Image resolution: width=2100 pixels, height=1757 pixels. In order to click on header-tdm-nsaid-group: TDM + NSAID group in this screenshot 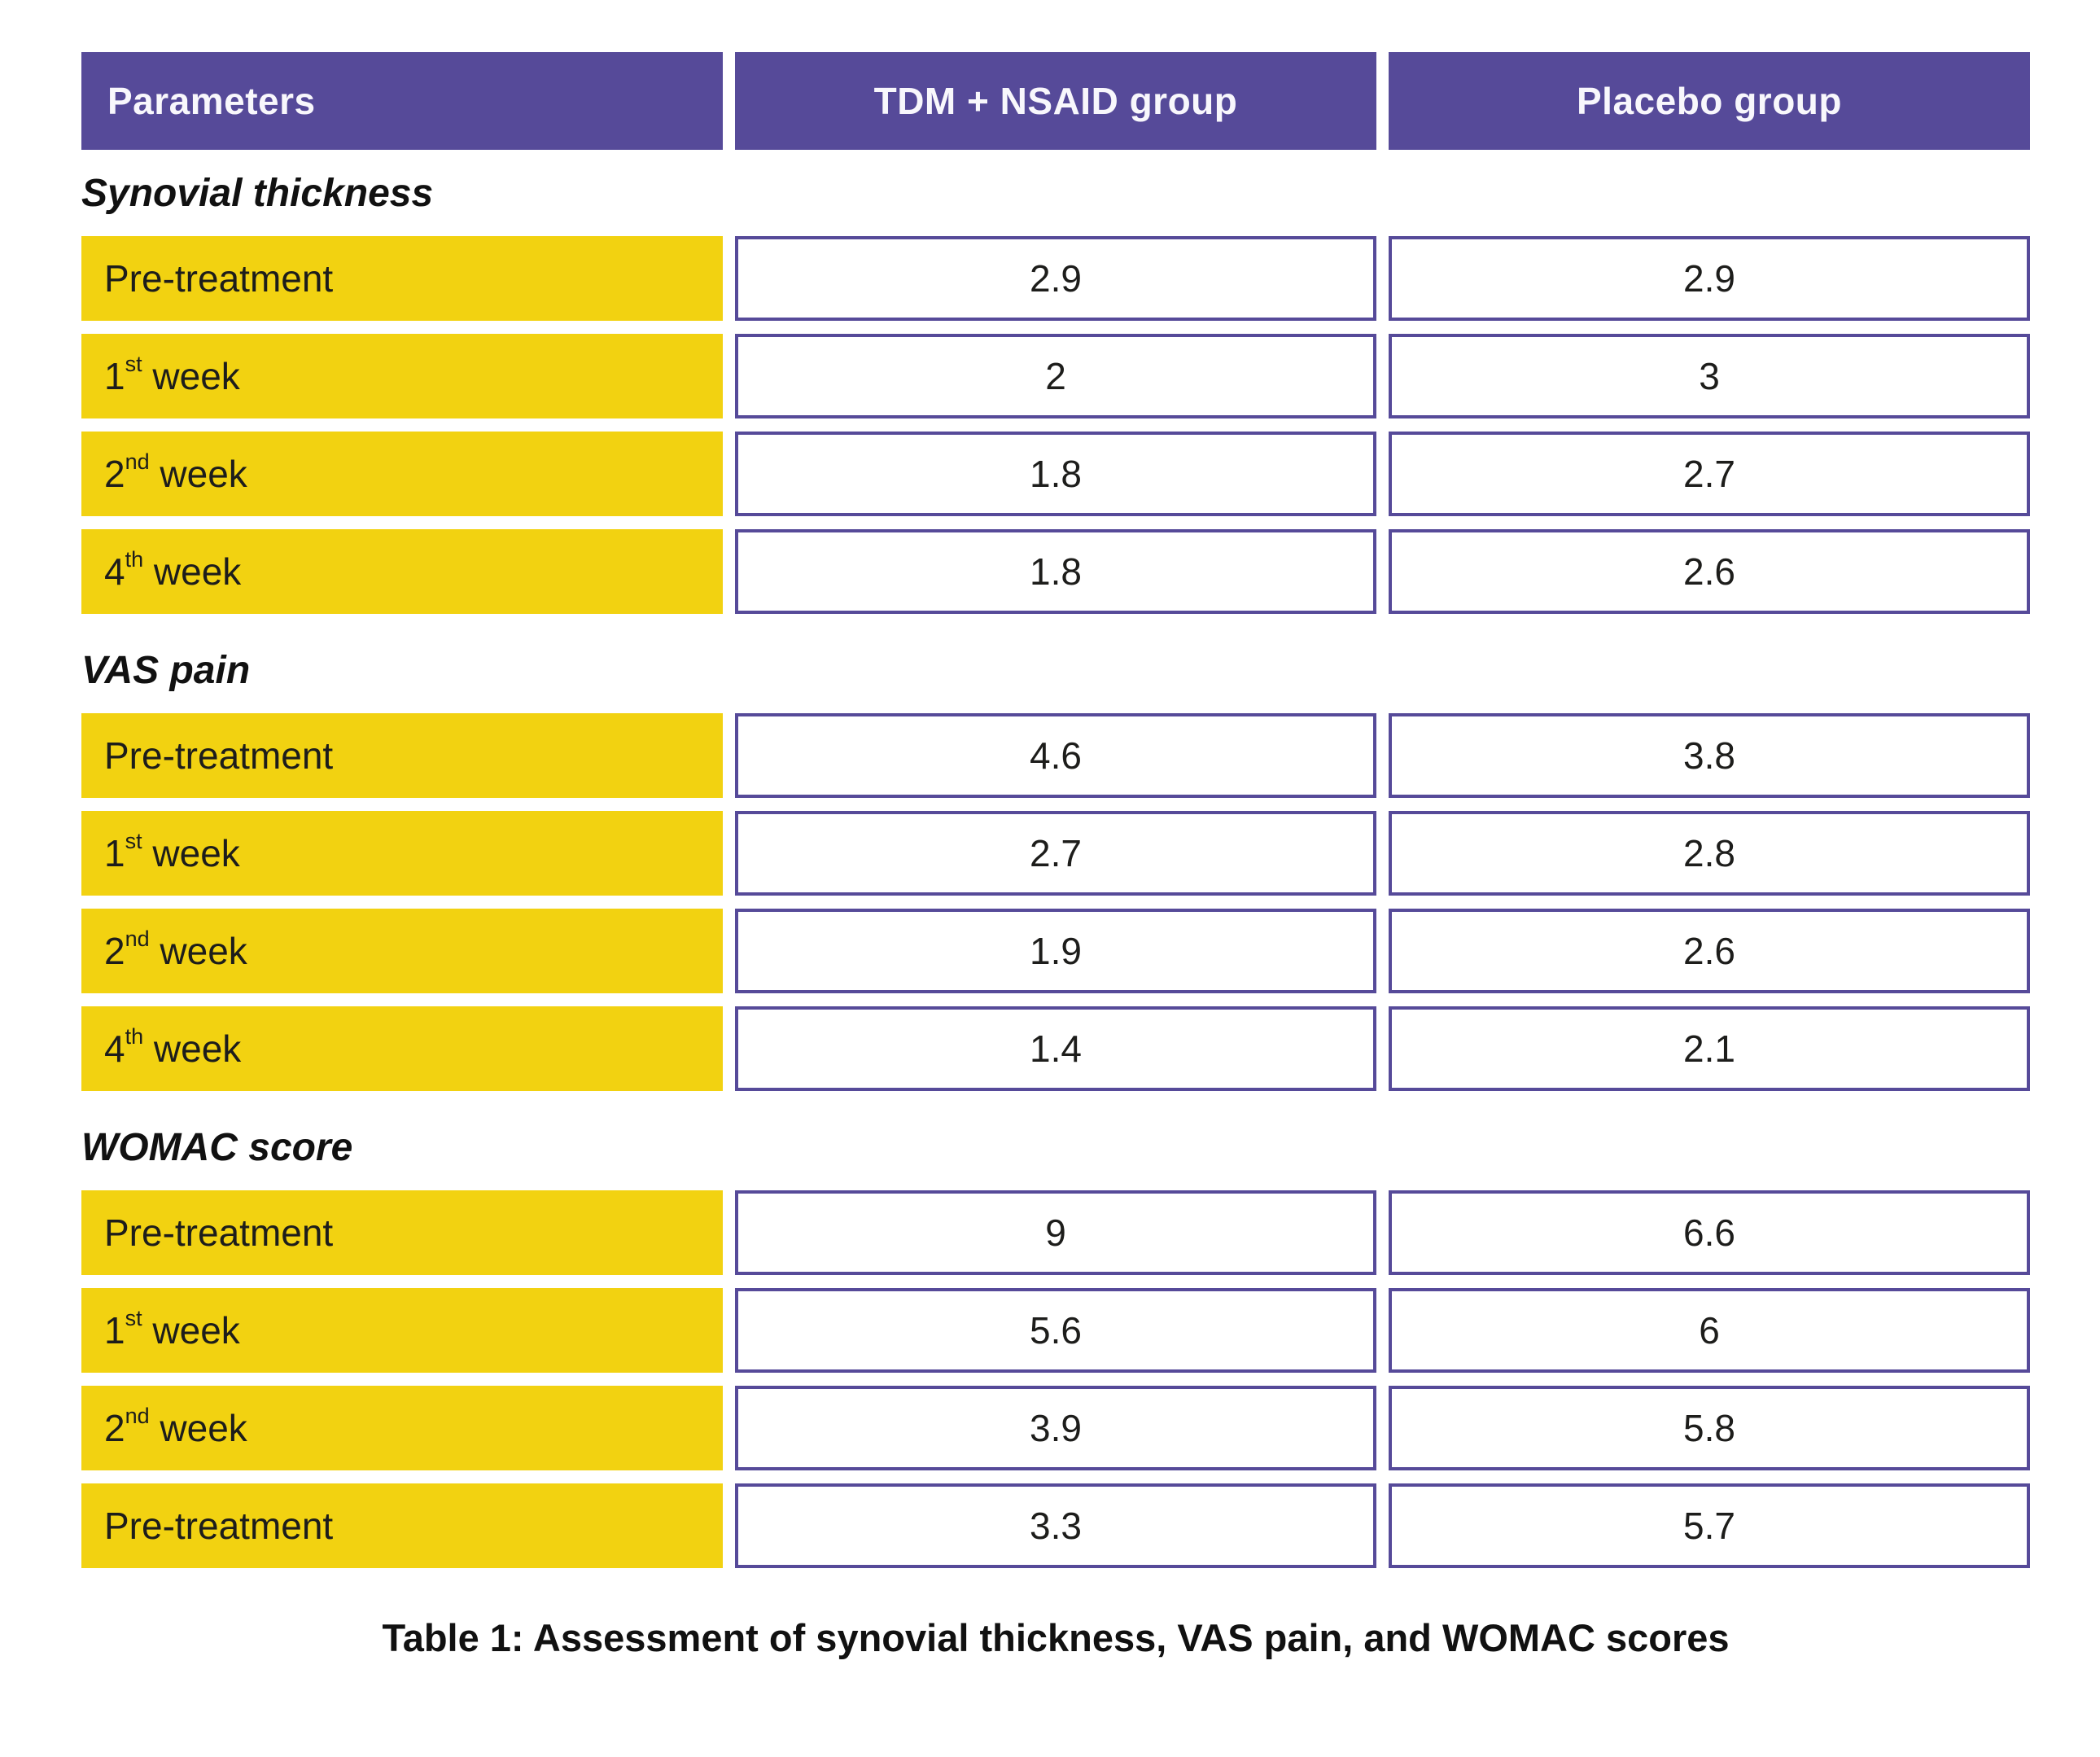, I will do `click(1055, 101)`.